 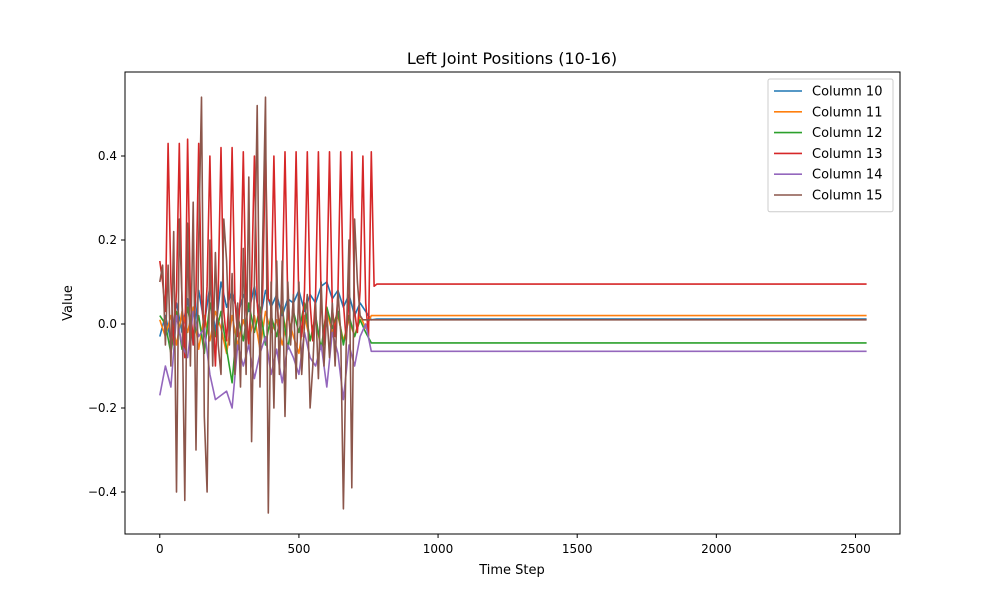 What do you see at coordinates (847, 154) in the screenshot?
I see `legend-label: Column 13` at bounding box center [847, 154].